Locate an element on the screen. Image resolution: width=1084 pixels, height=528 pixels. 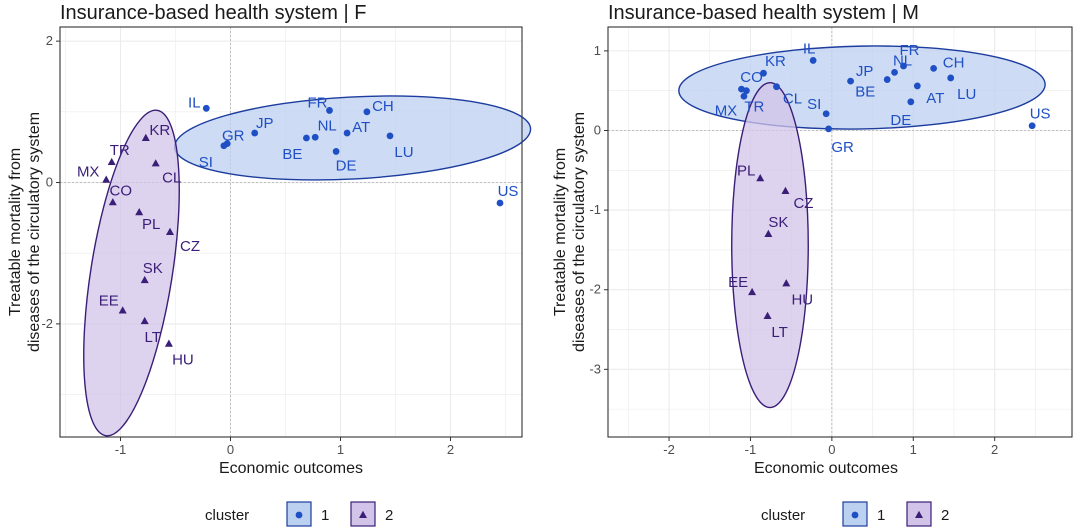
point-sk is located at coordinates (144, 279).